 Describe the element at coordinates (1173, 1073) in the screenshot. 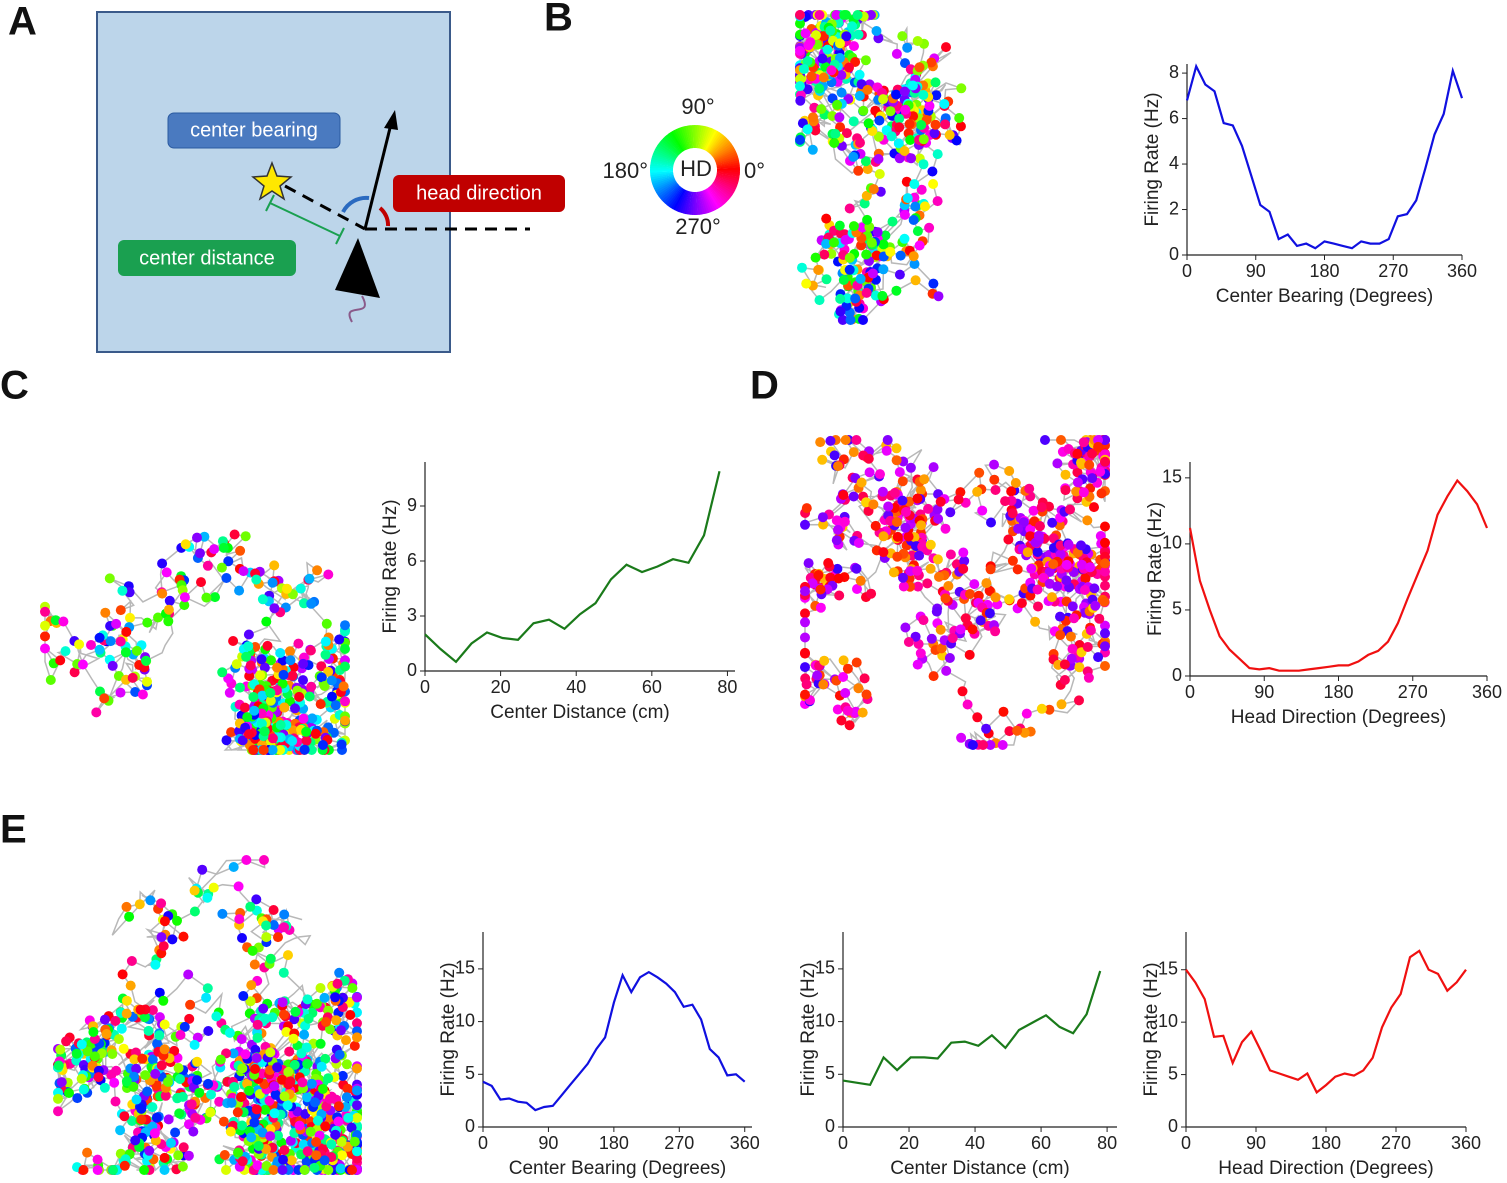

I see `y-tick-label: 5` at that location.